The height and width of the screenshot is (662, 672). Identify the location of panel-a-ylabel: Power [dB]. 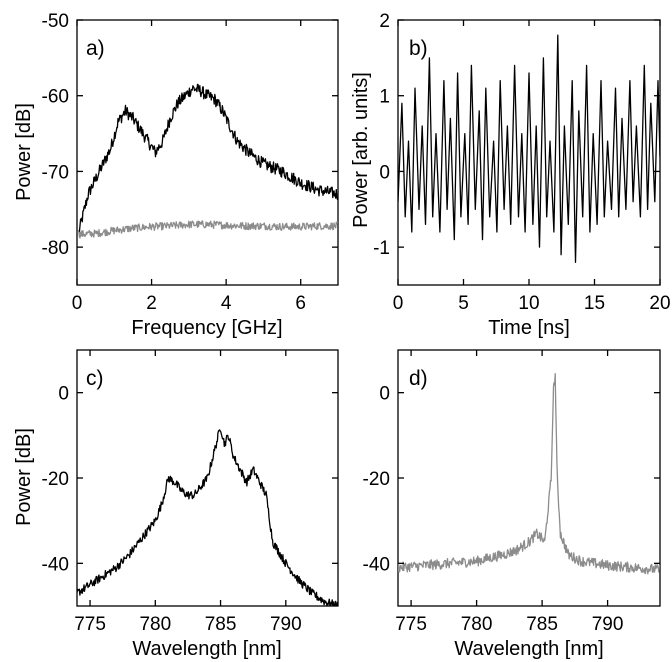
(24, 152).